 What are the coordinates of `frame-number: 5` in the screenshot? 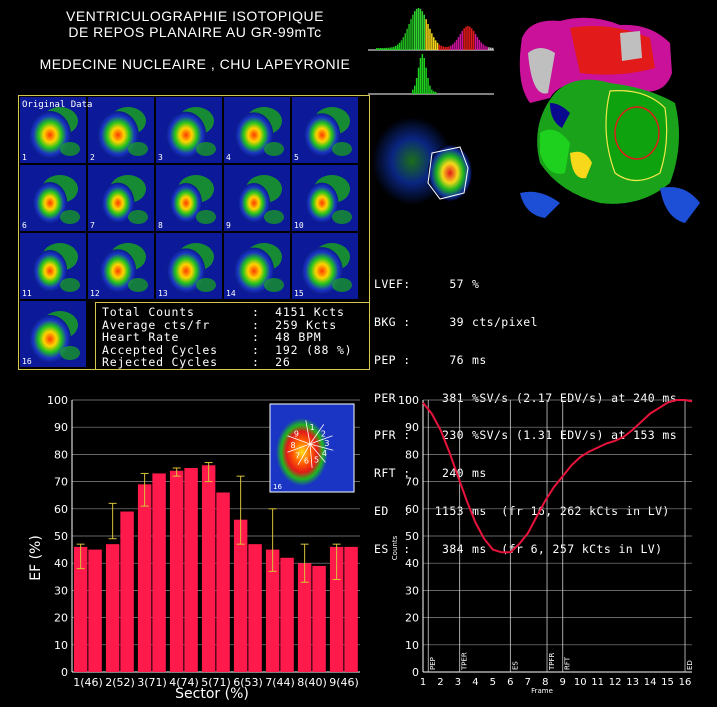 It's located at (296, 157).